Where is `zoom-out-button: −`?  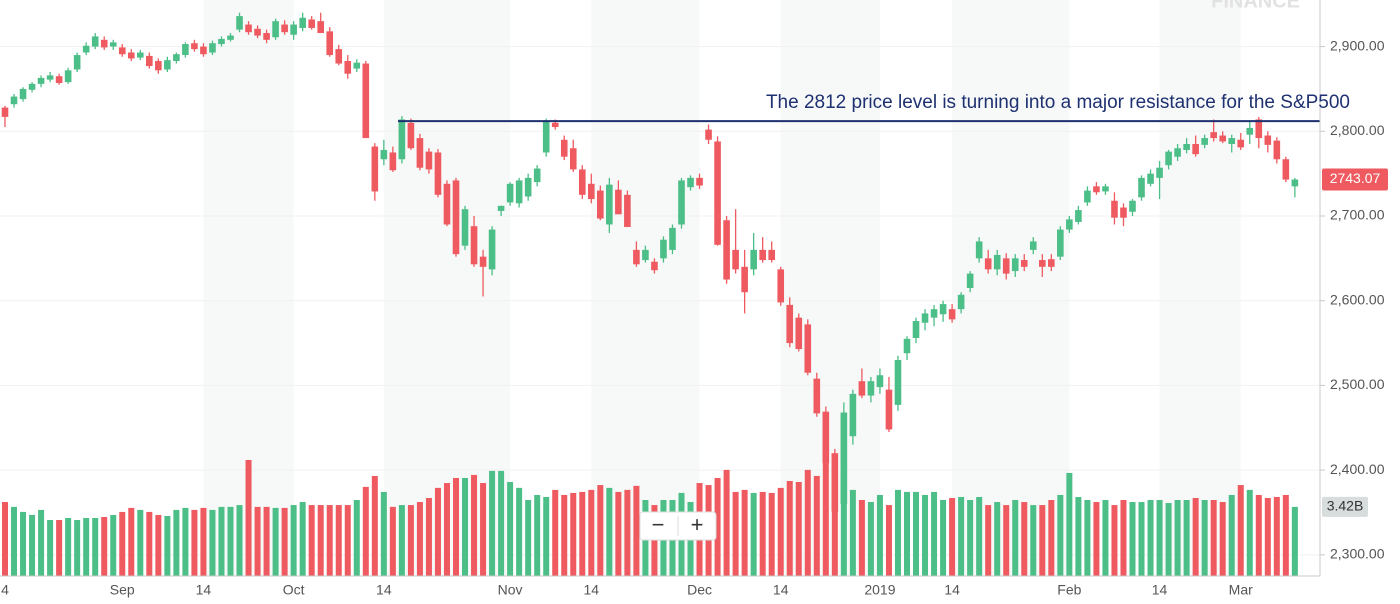 zoom-out-button: − is located at coordinates (658, 524).